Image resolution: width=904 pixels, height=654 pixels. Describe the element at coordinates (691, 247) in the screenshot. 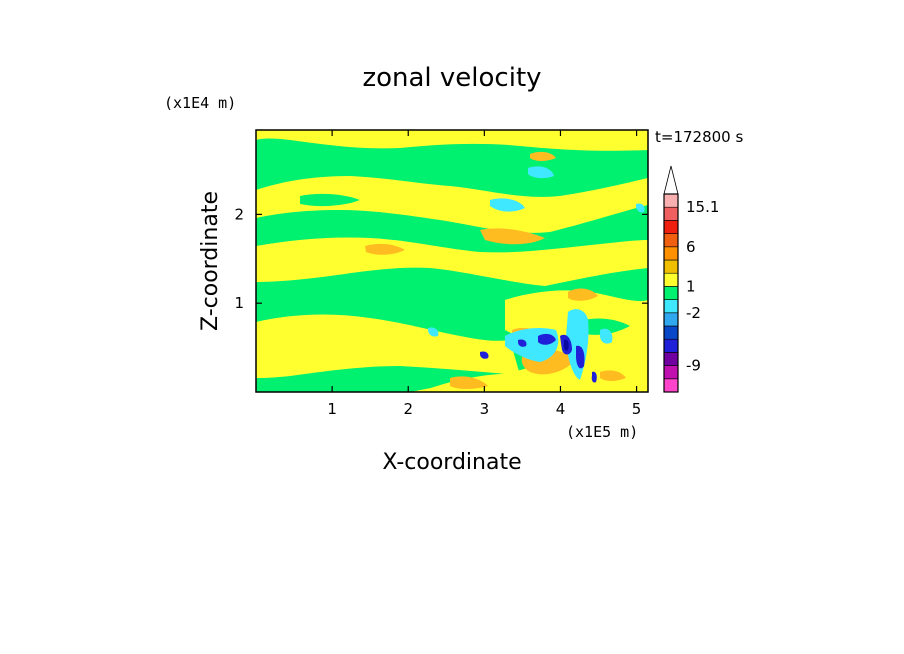

I see `colorbar-label: 6` at that location.